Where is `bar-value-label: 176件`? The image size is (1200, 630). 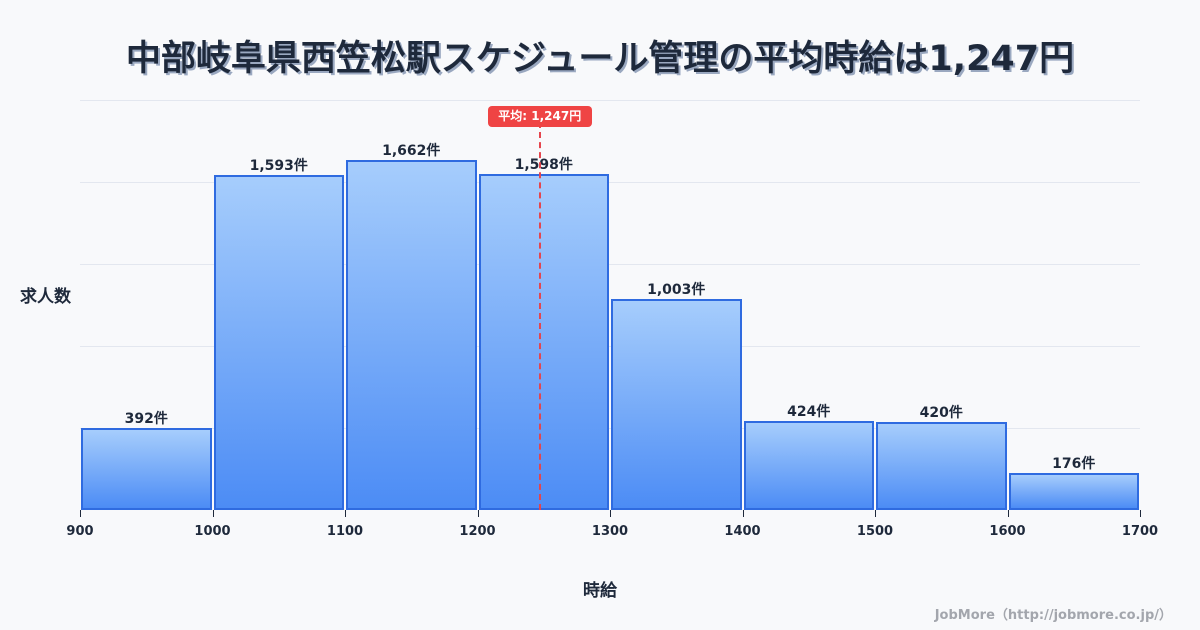
bar-value-label: 176件 is located at coordinates (1074, 463).